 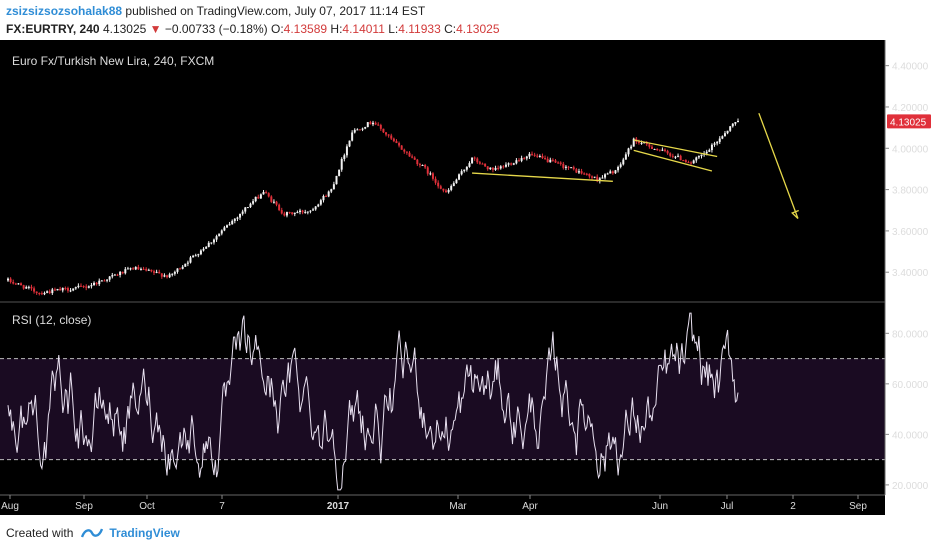 What do you see at coordinates (910, 385) in the screenshot?
I see `rsi-tick-label: 60.0000` at bounding box center [910, 385].